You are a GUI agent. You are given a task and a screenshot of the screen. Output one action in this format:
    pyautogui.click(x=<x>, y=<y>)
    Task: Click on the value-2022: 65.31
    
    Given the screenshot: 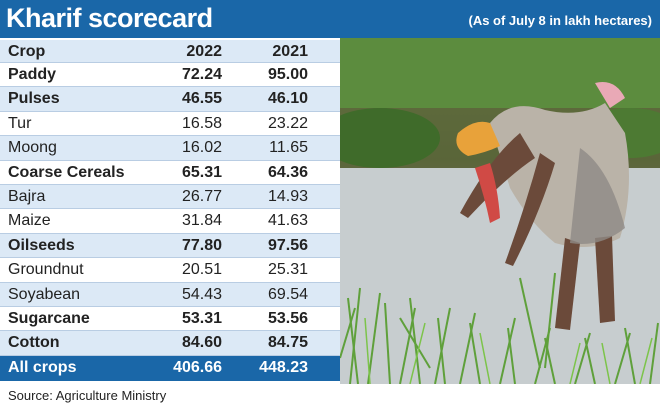 What is the action you would take?
    pyautogui.click(x=201, y=172)
    